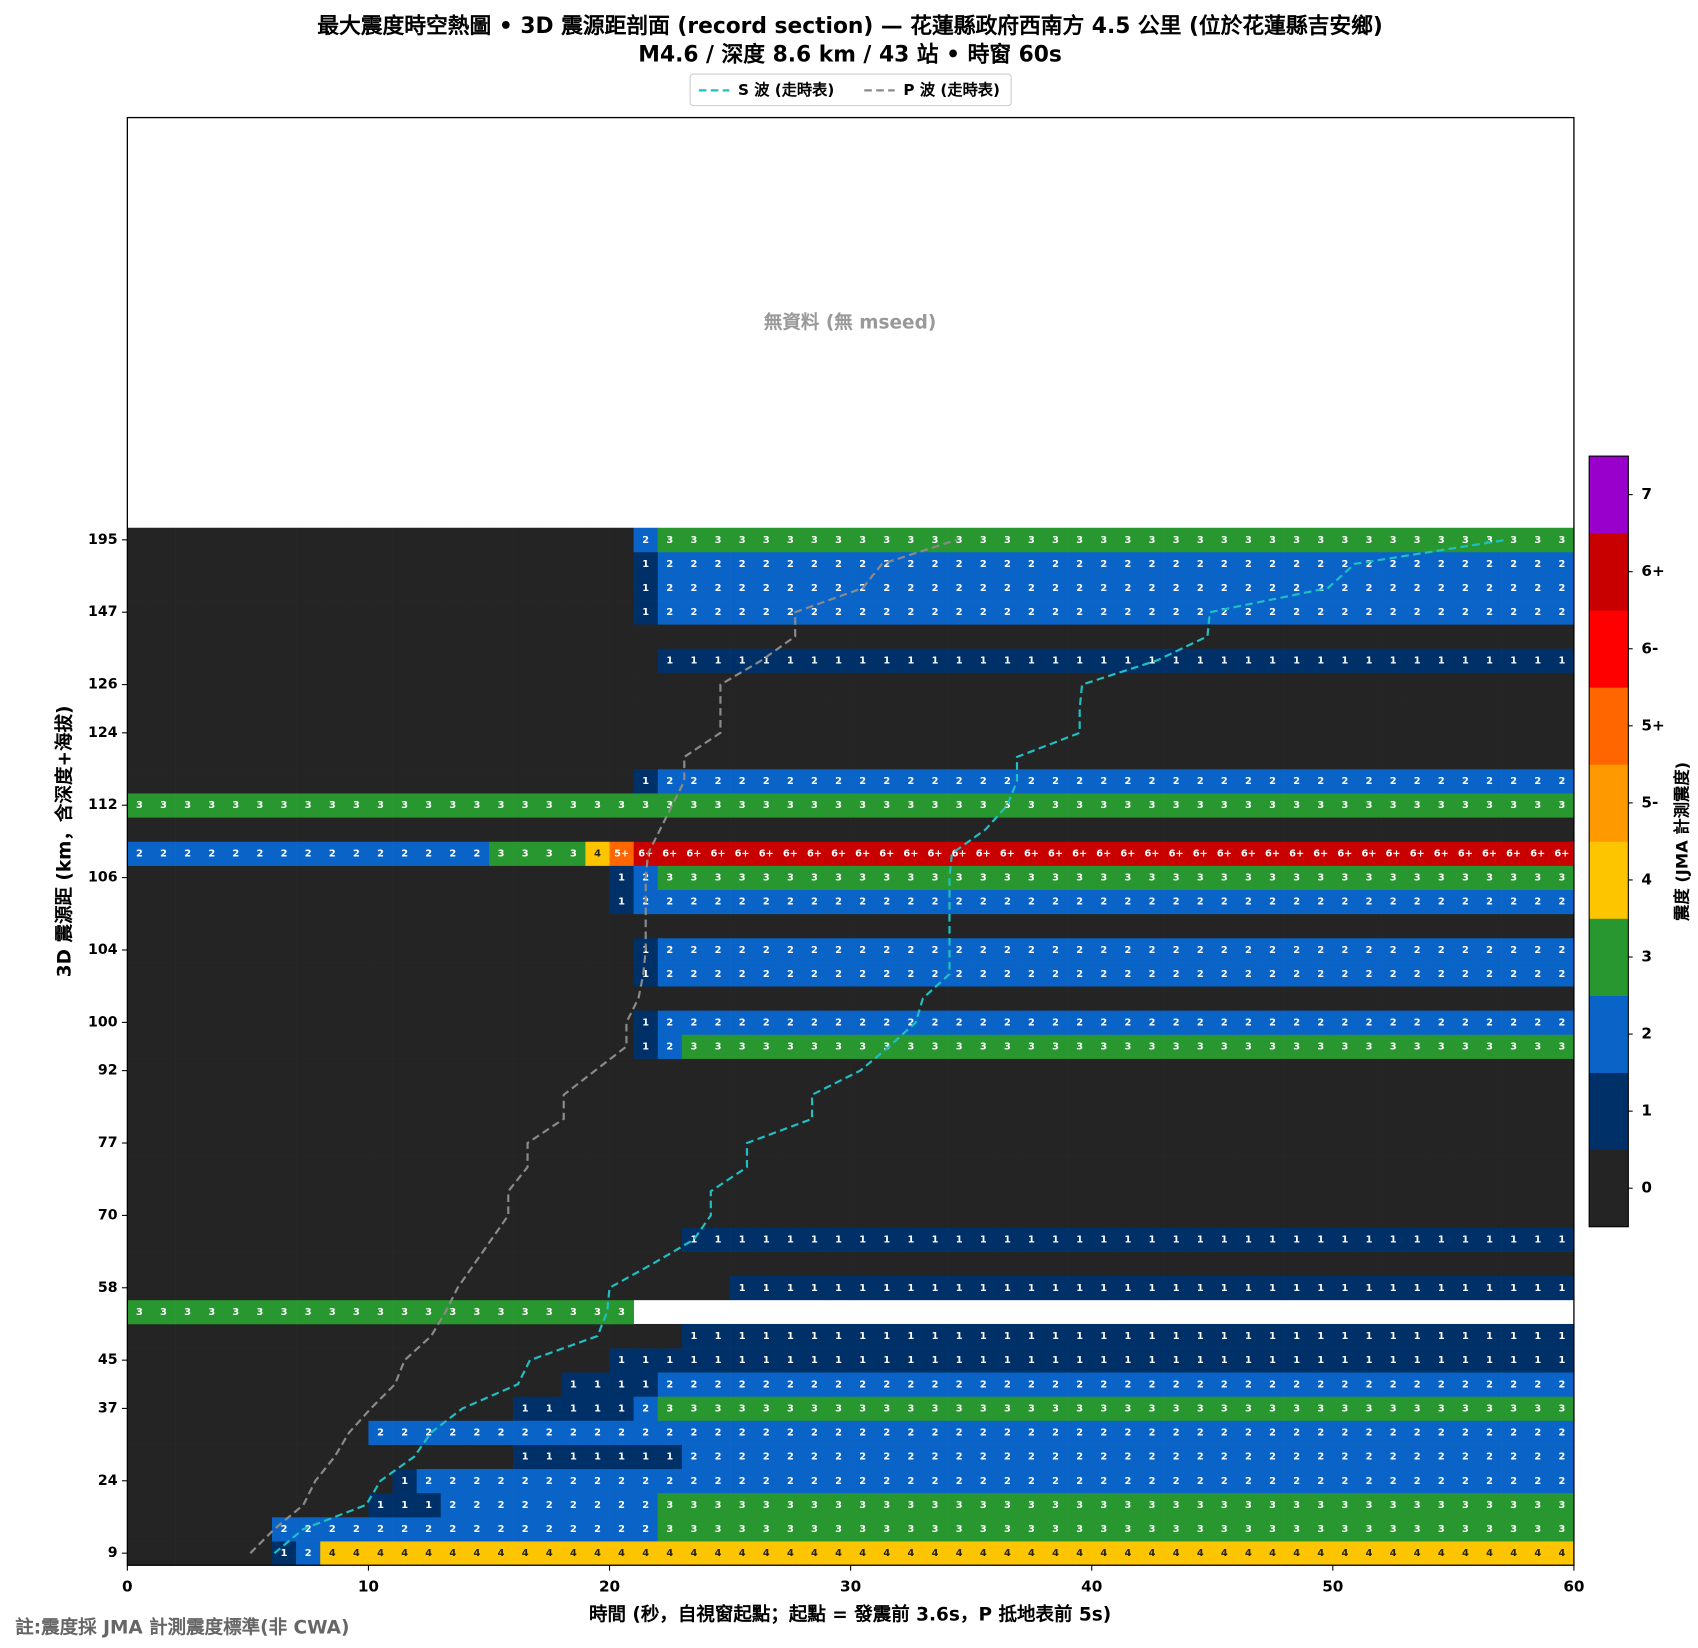 The width and height of the screenshot is (1698, 1648). What do you see at coordinates (452, 1553) in the screenshot?
I see `cell-label: 4` at bounding box center [452, 1553].